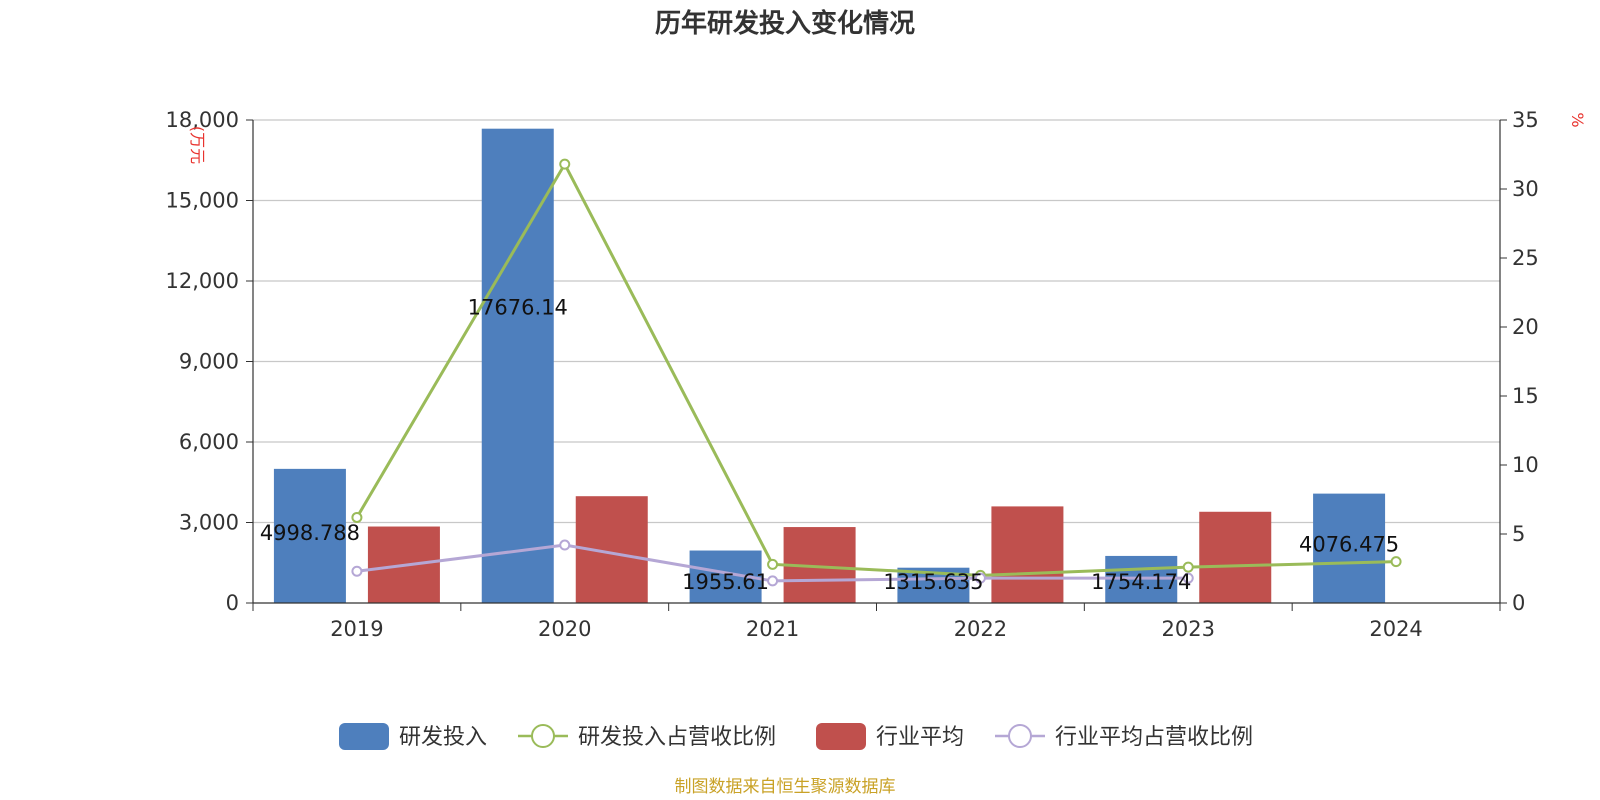  I want to click on x-tick-label: 2020, so click(564, 629).